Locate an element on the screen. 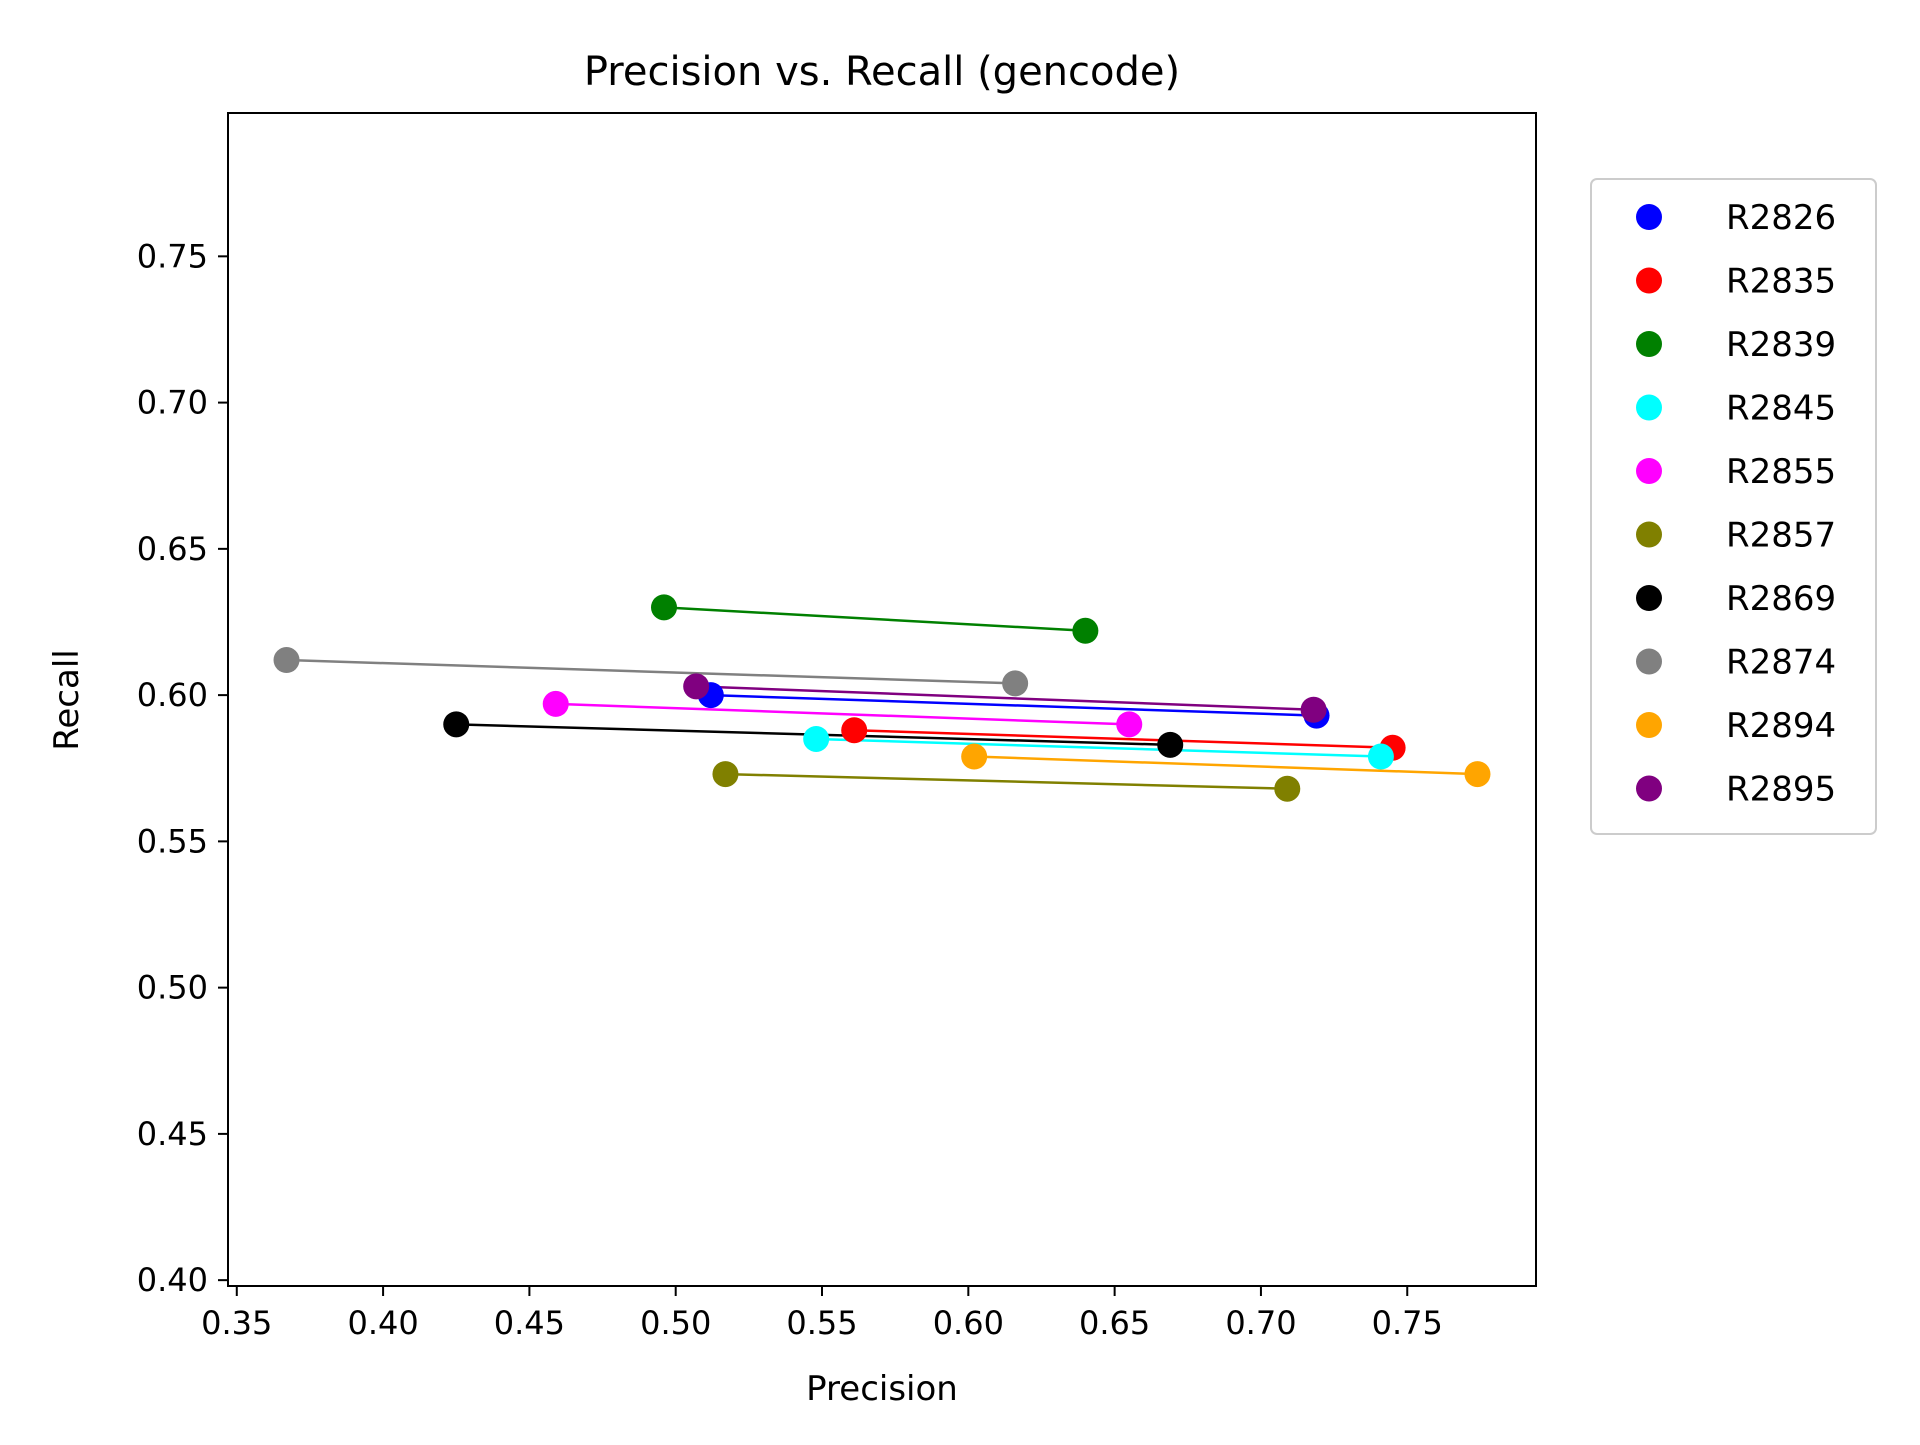 This screenshot has height=1445, width=1920. legend-label-r2895: R2895 is located at coordinates (1781, 790).